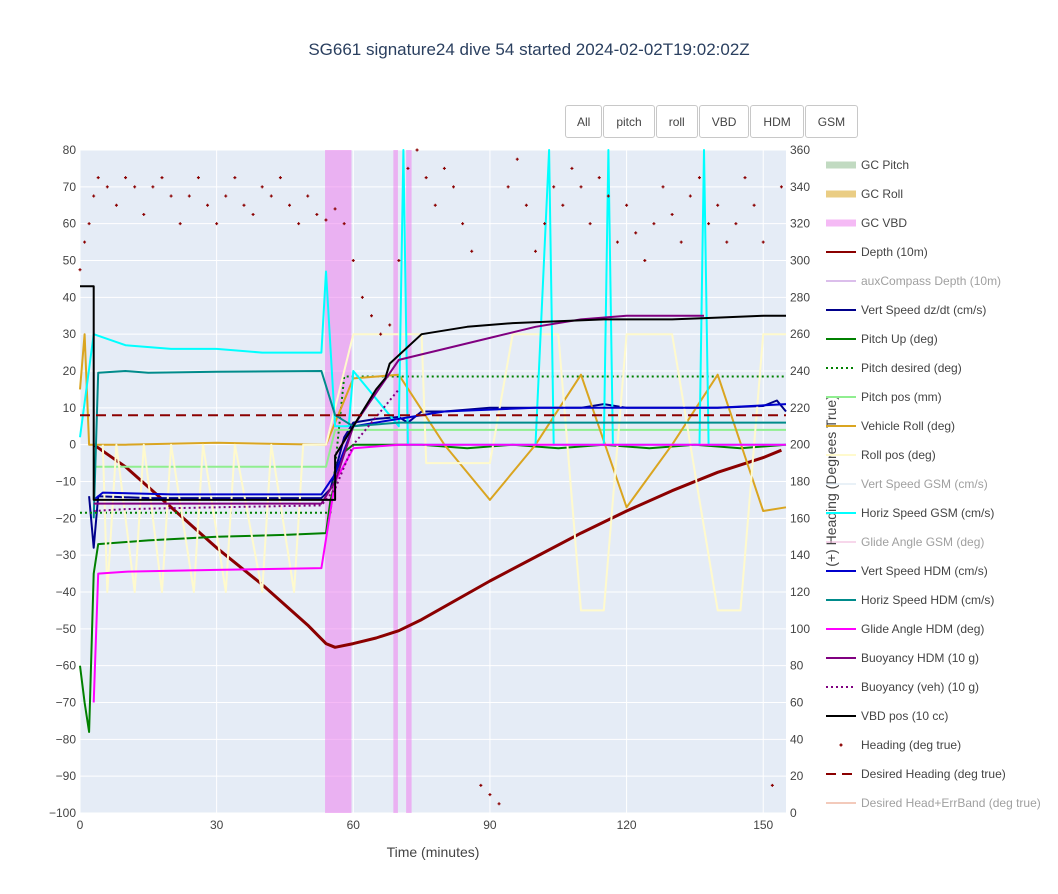  I want to click on legend-item-vert-speed-dz-dt-cm-s: Vert Speed dz/dt (cm/s), so click(906, 310).